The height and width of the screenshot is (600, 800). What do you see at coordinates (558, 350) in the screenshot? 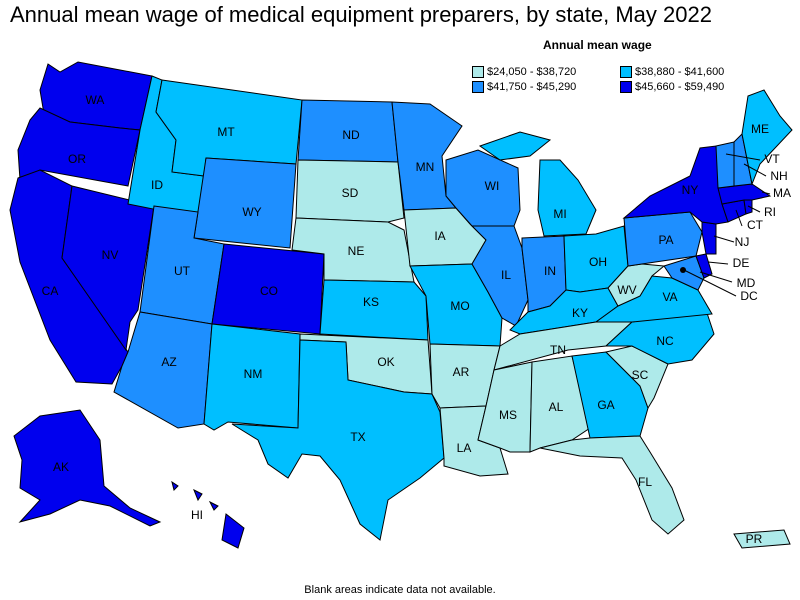
I see `label-tn: TN` at bounding box center [558, 350].